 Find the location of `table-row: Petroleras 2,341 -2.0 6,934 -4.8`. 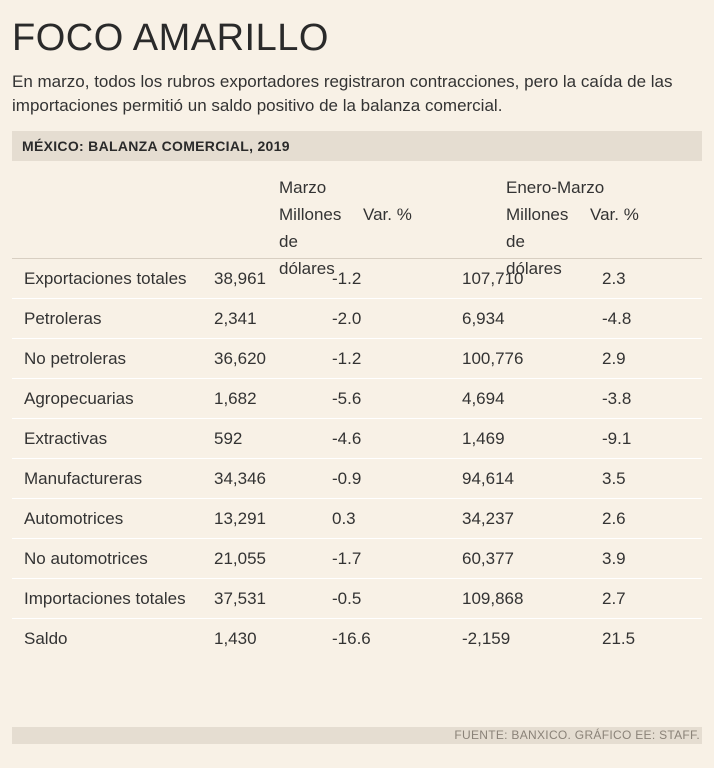

table-row: Petroleras 2,341 -2.0 6,934 -4.8 is located at coordinates (357, 318).